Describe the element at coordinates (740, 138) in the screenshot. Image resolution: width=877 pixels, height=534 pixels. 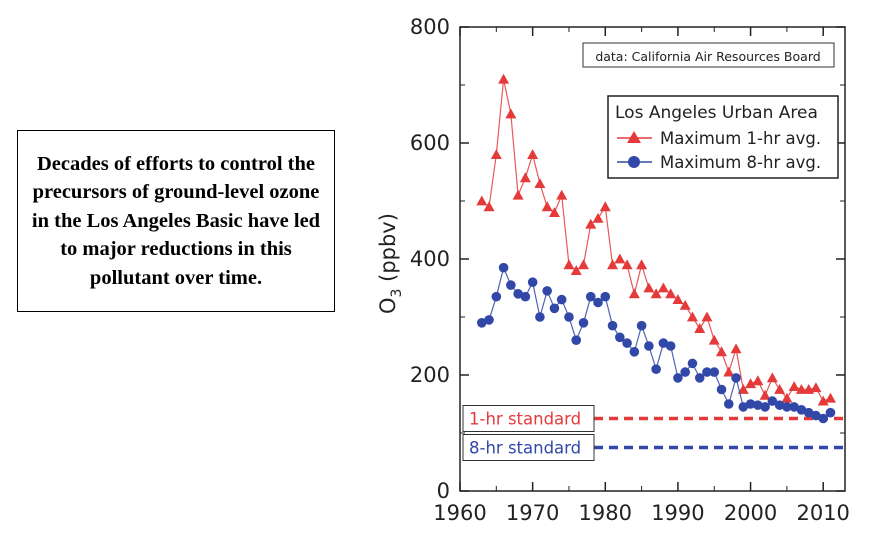
I see `legend-label: Maximum 1-hr avg.` at that location.